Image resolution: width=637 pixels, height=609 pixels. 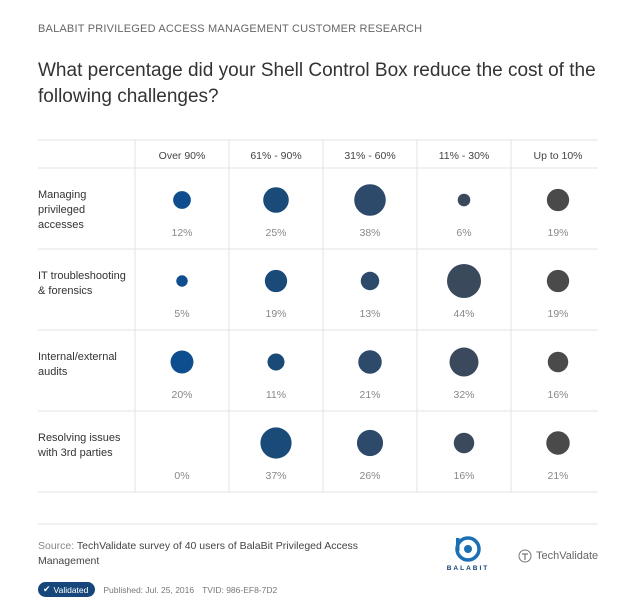 What do you see at coordinates (53, 372) in the screenshot?
I see `row-label: audits` at bounding box center [53, 372].